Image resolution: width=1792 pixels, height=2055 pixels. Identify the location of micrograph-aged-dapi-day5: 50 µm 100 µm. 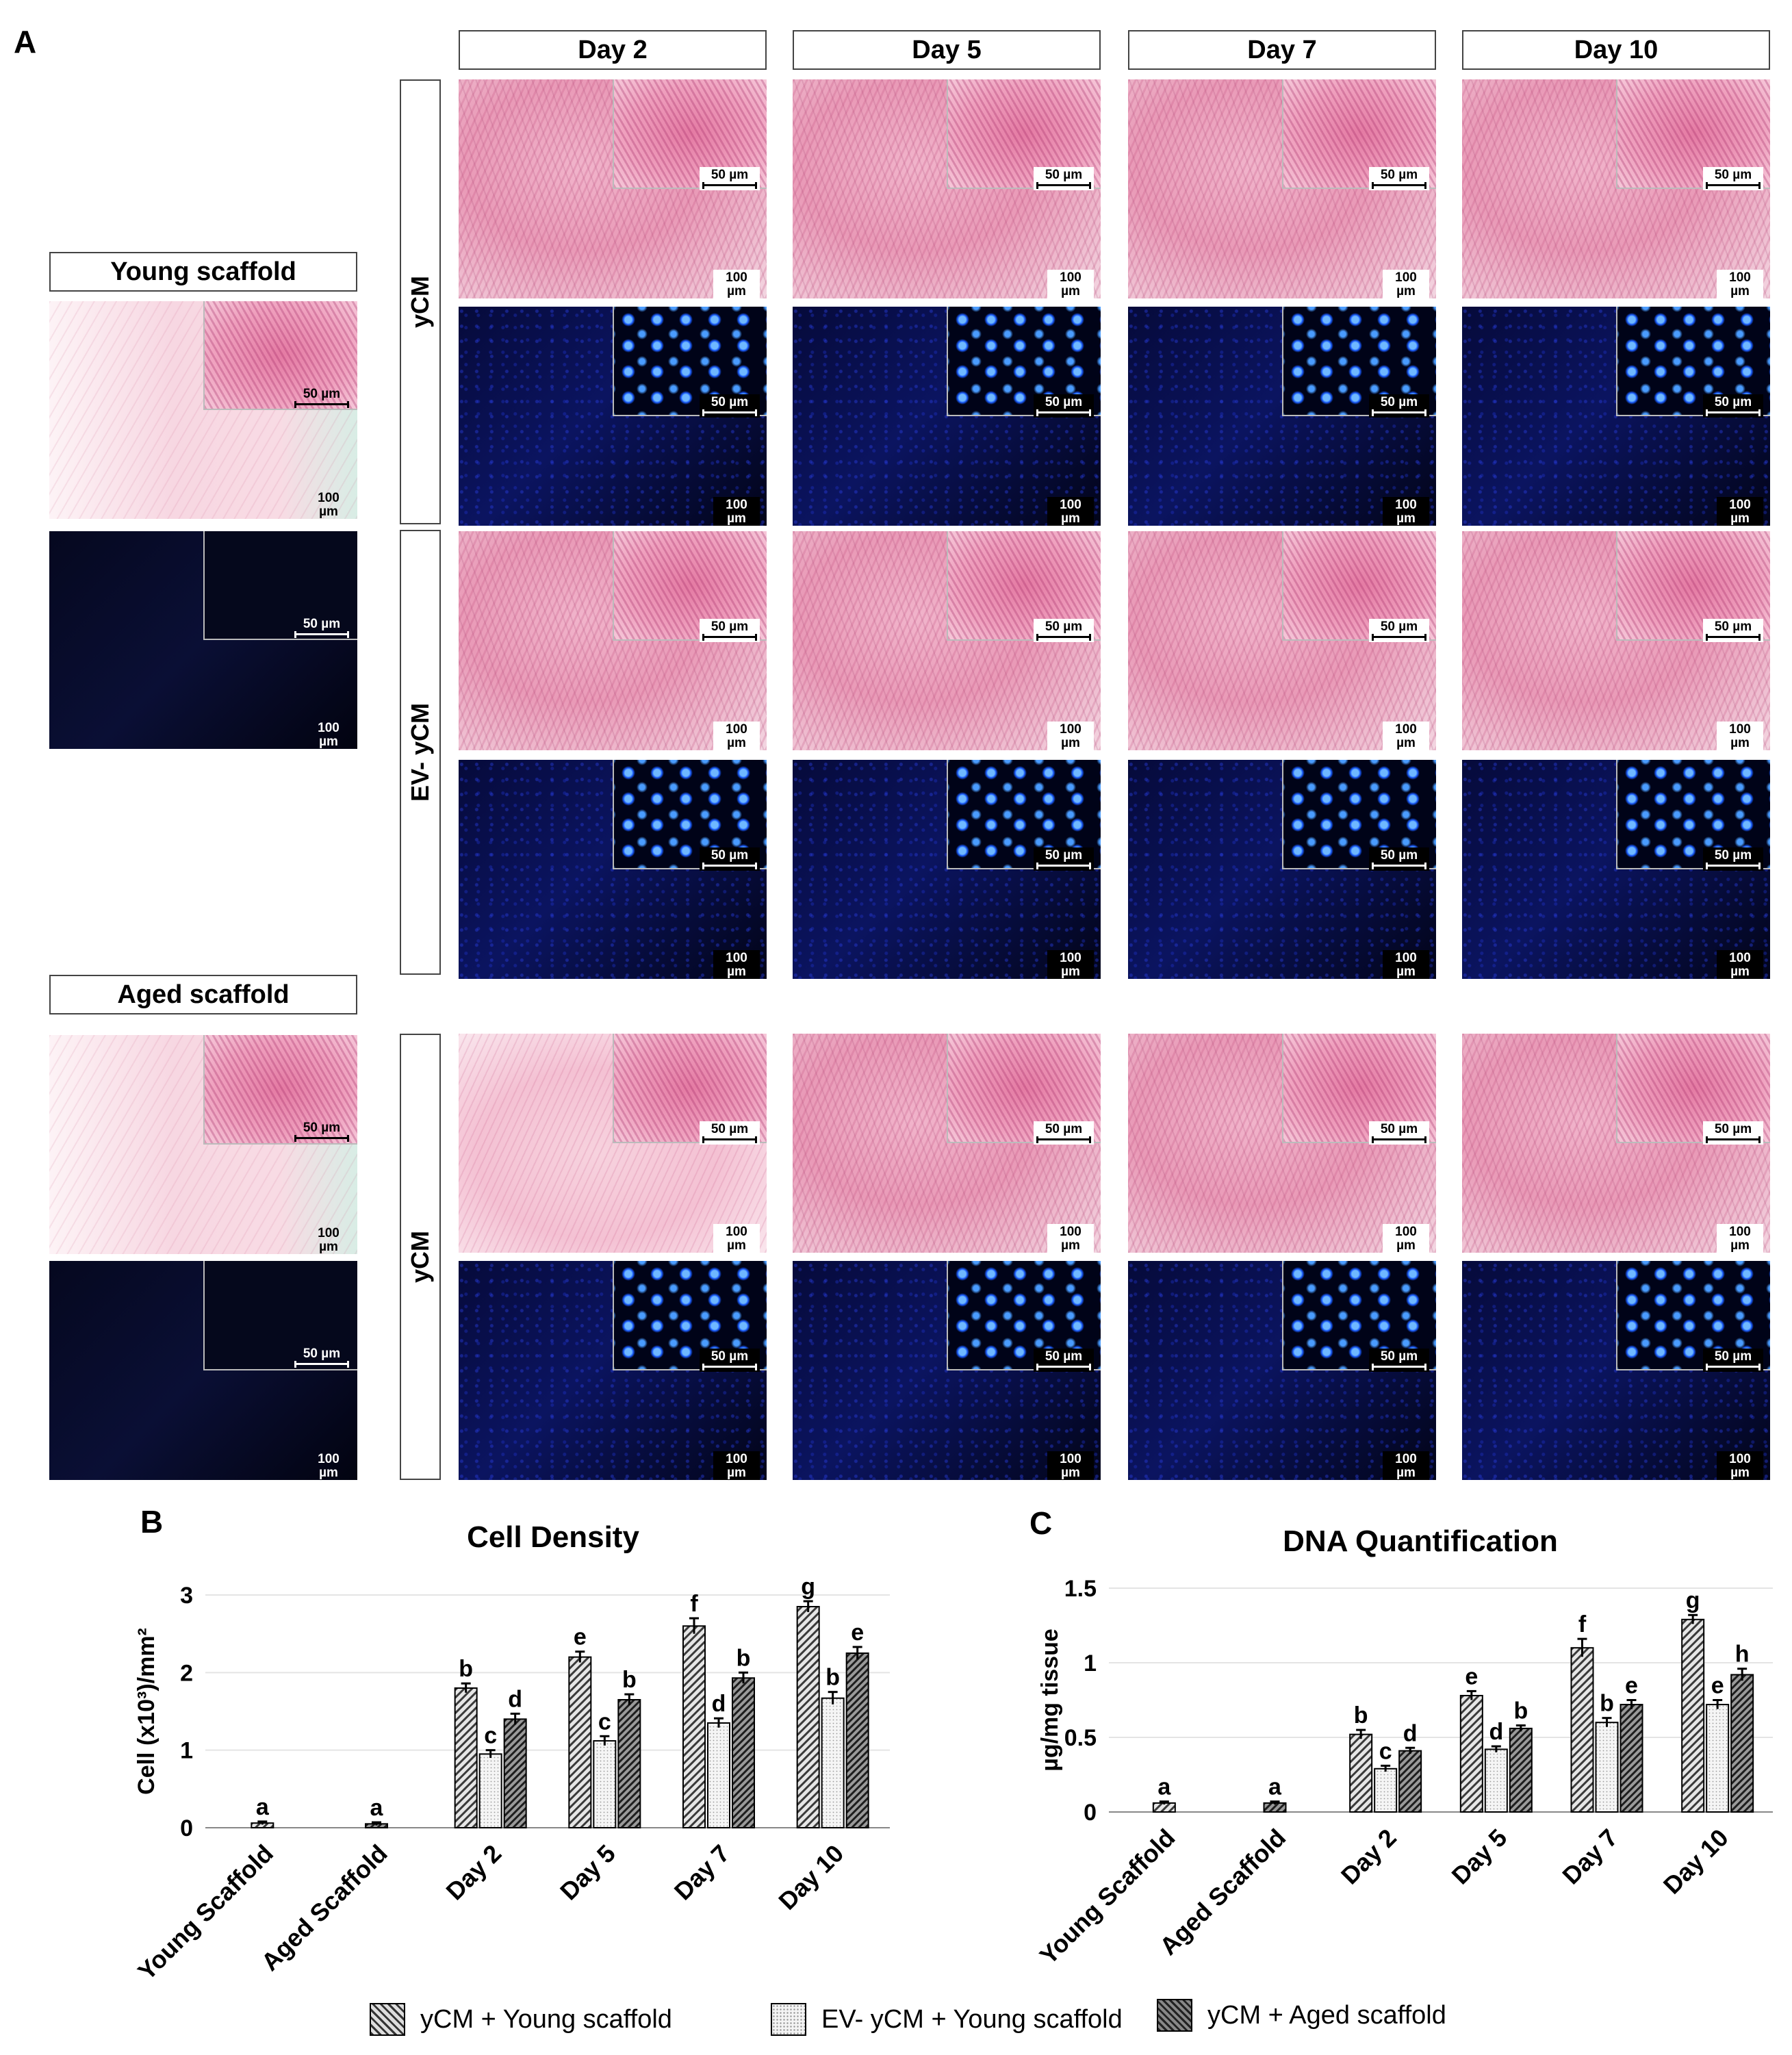
(947, 1370).